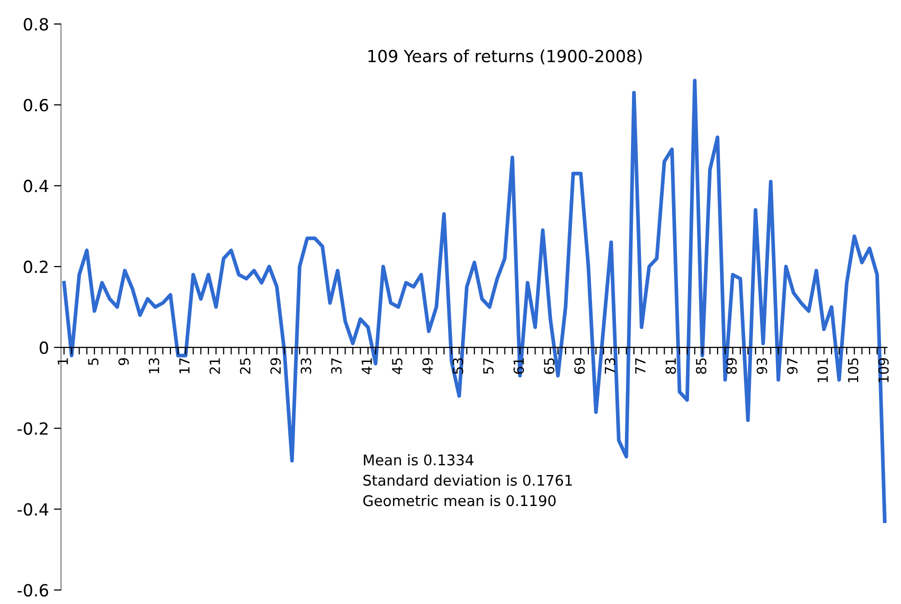  I want to click on x-tick-label: 13, so click(154, 366).